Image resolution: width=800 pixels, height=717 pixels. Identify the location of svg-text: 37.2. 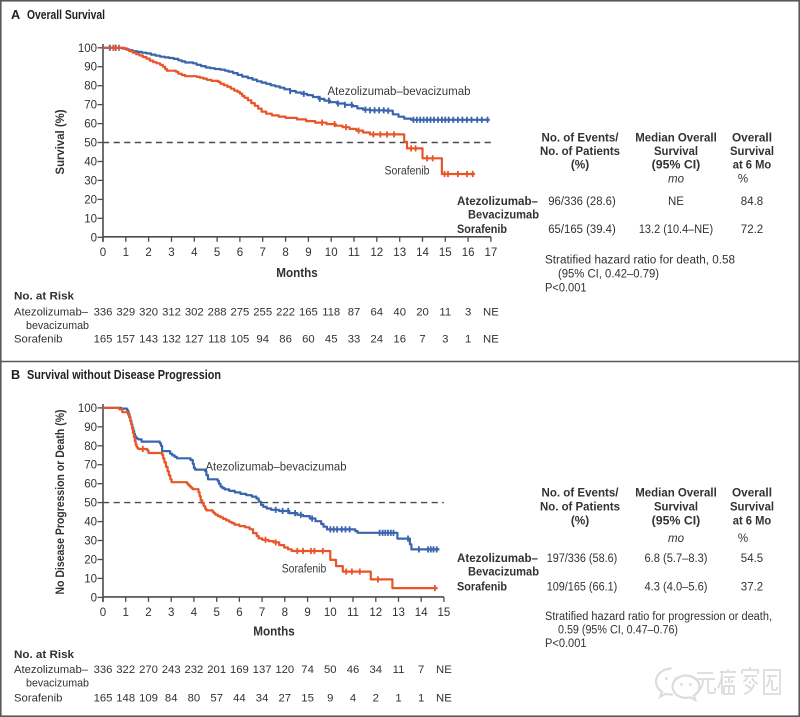
(752, 588).